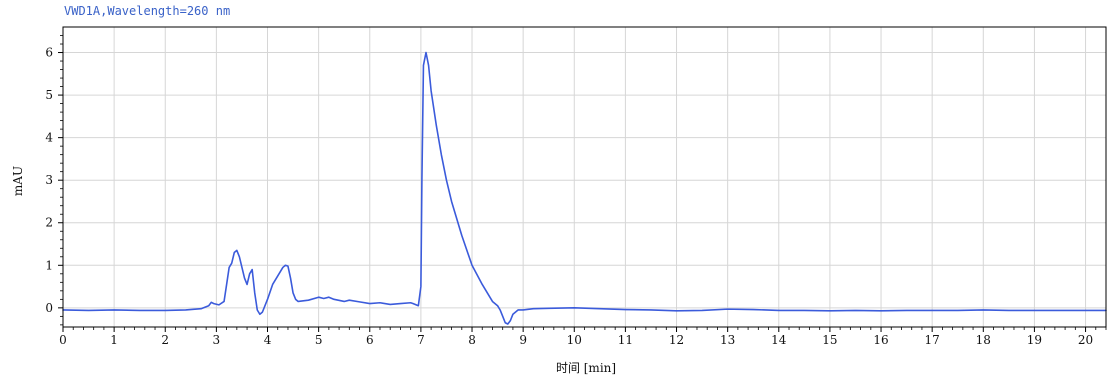 This screenshot has width=1107, height=378. I want to click on x-tick-label: 20, so click(1085, 340).